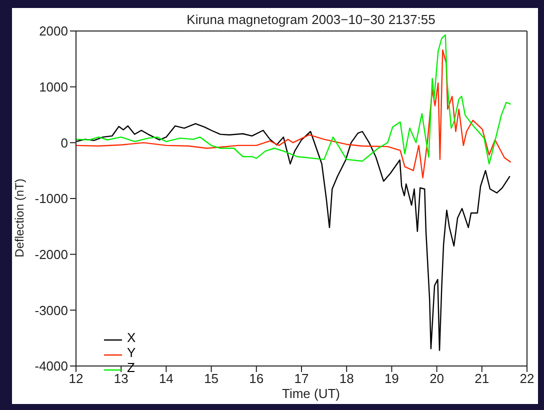 The width and height of the screenshot is (544, 410). I want to click on y-tick-label: 1000, so click(53, 86).